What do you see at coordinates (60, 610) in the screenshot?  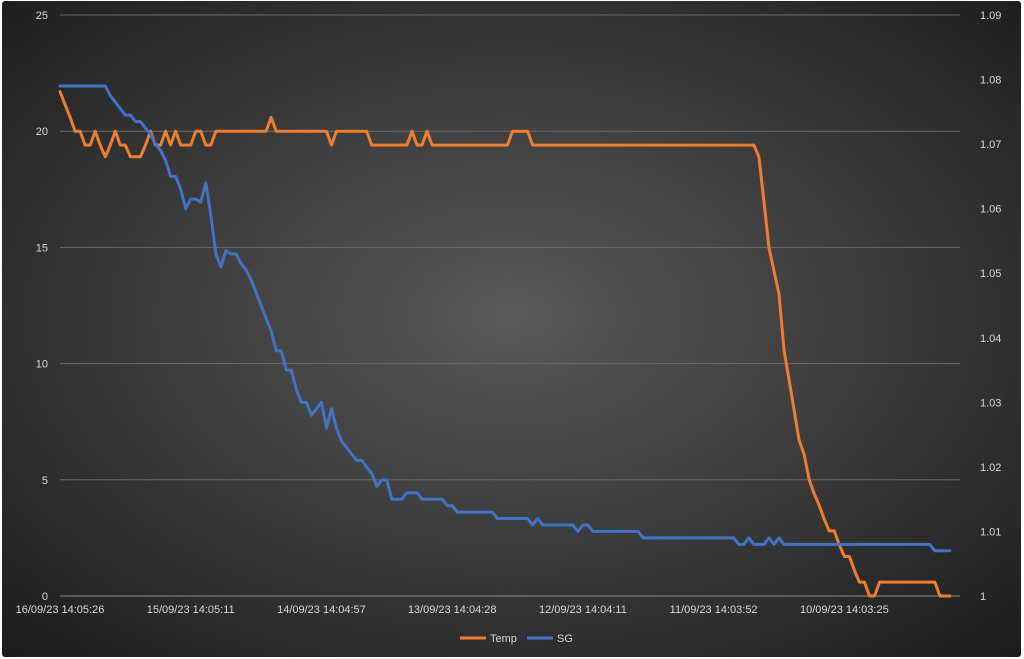 I see `x-tick-label: 16/09/23 14:05:26` at bounding box center [60, 610].